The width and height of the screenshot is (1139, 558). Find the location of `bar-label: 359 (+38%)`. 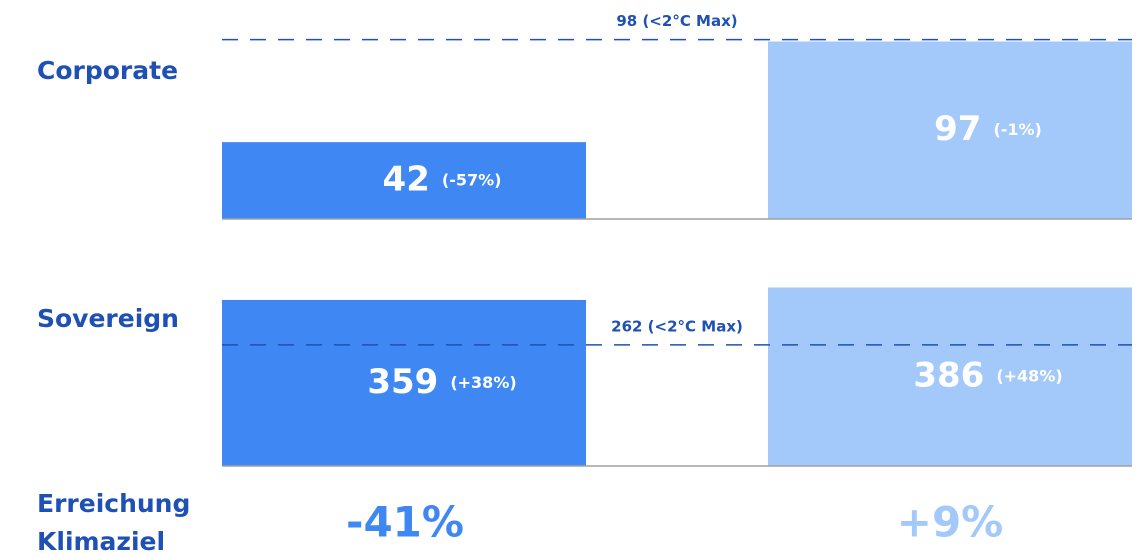

bar-label: 359 (+38%) is located at coordinates (441, 381).